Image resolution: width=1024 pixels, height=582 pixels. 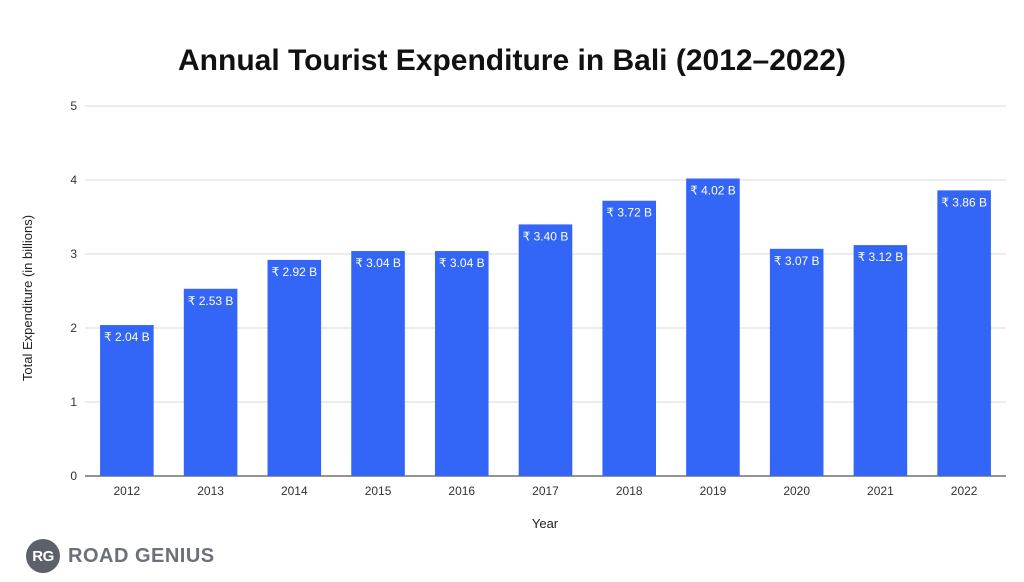 I want to click on y-axis-label: Total Expenditure (in billions), so click(x=27, y=298).